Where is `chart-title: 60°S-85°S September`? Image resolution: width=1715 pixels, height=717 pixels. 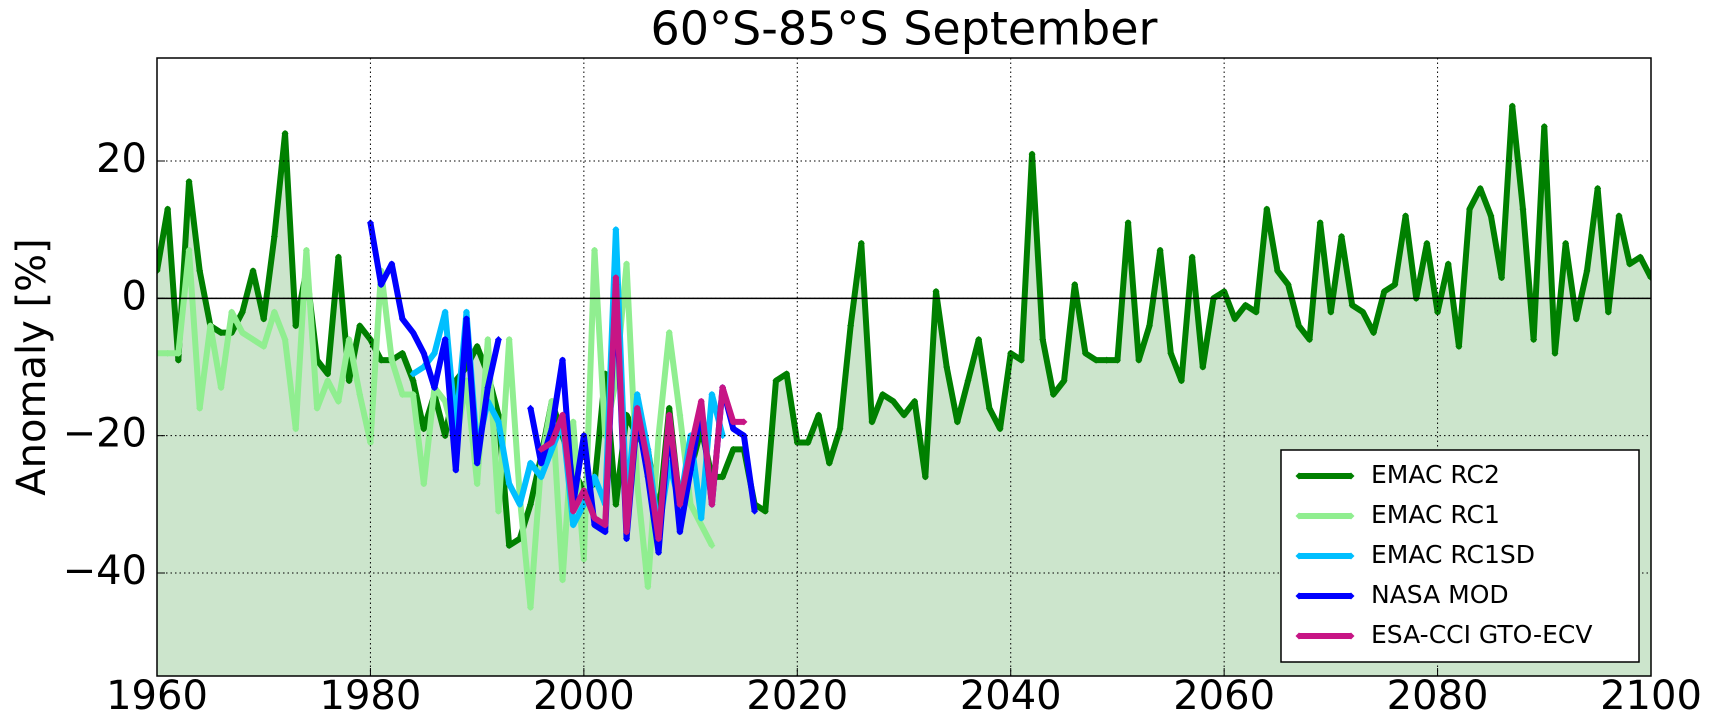
chart-title: 60°S-85°S September is located at coordinates (904, 29).